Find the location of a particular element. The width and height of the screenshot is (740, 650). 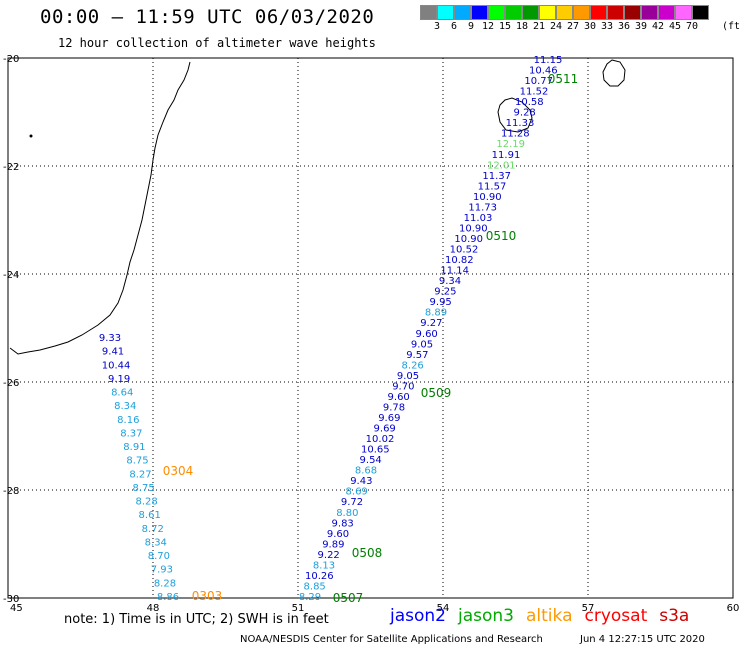

altika-swh-label: 8.27 is located at coordinates (140, 474).